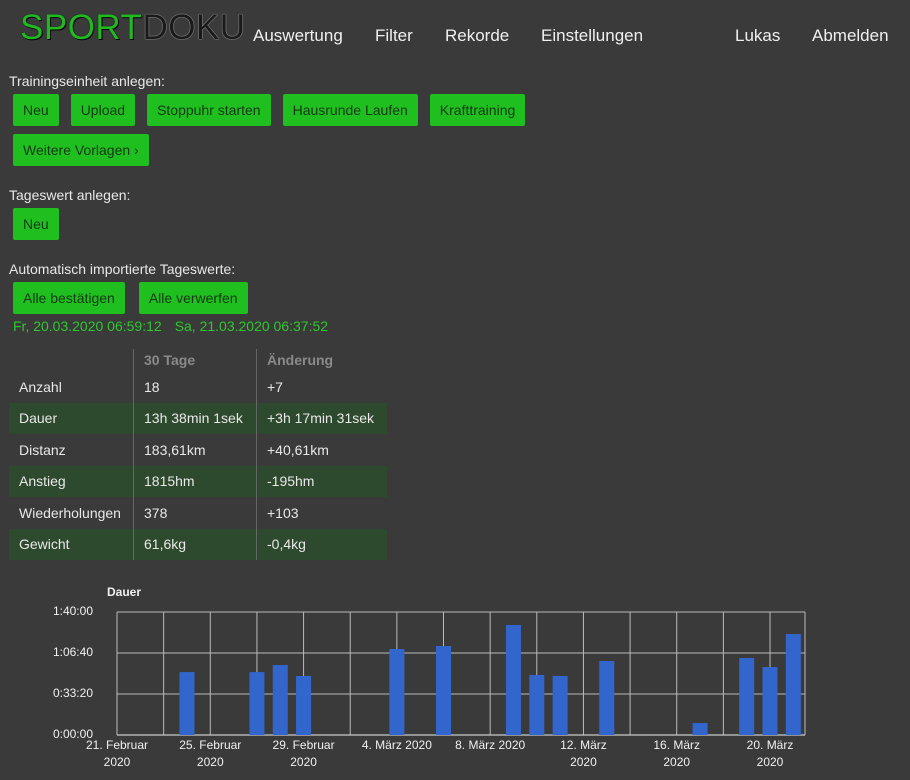 The width and height of the screenshot is (910, 780). What do you see at coordinates (770, 753) in the screenshot?
I see `x-tick-label: 20. März 2020` at bounding box center [770, 753].